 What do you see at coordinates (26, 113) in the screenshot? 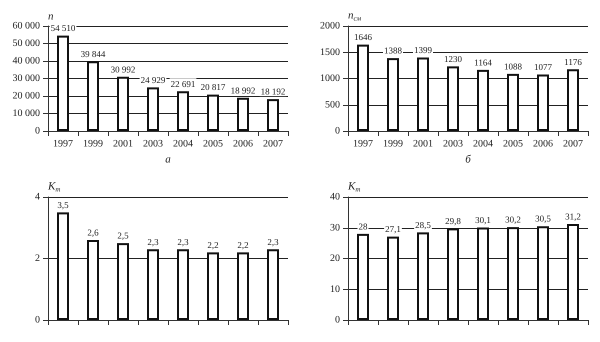
I see `y-tick-label: 10 000` at bounding box center [26, 113].